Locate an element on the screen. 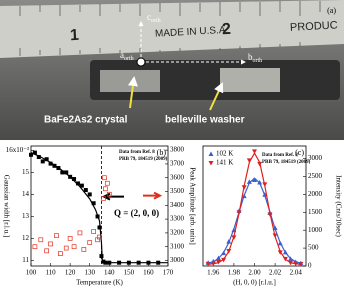  crystal-label: BaFe2As2 crystal is located at coordinates (86, 120).